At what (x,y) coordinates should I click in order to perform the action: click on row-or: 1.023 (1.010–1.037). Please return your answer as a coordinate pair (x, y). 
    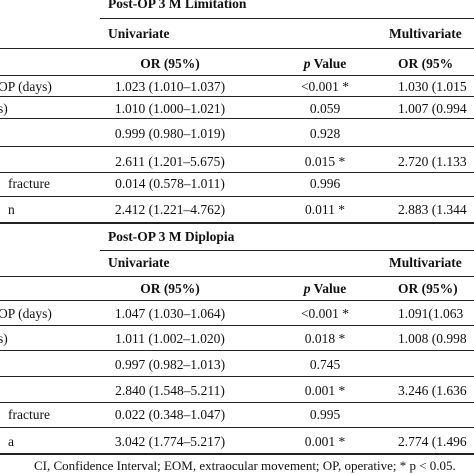
    Looking at the image, I should click on (170, 86).